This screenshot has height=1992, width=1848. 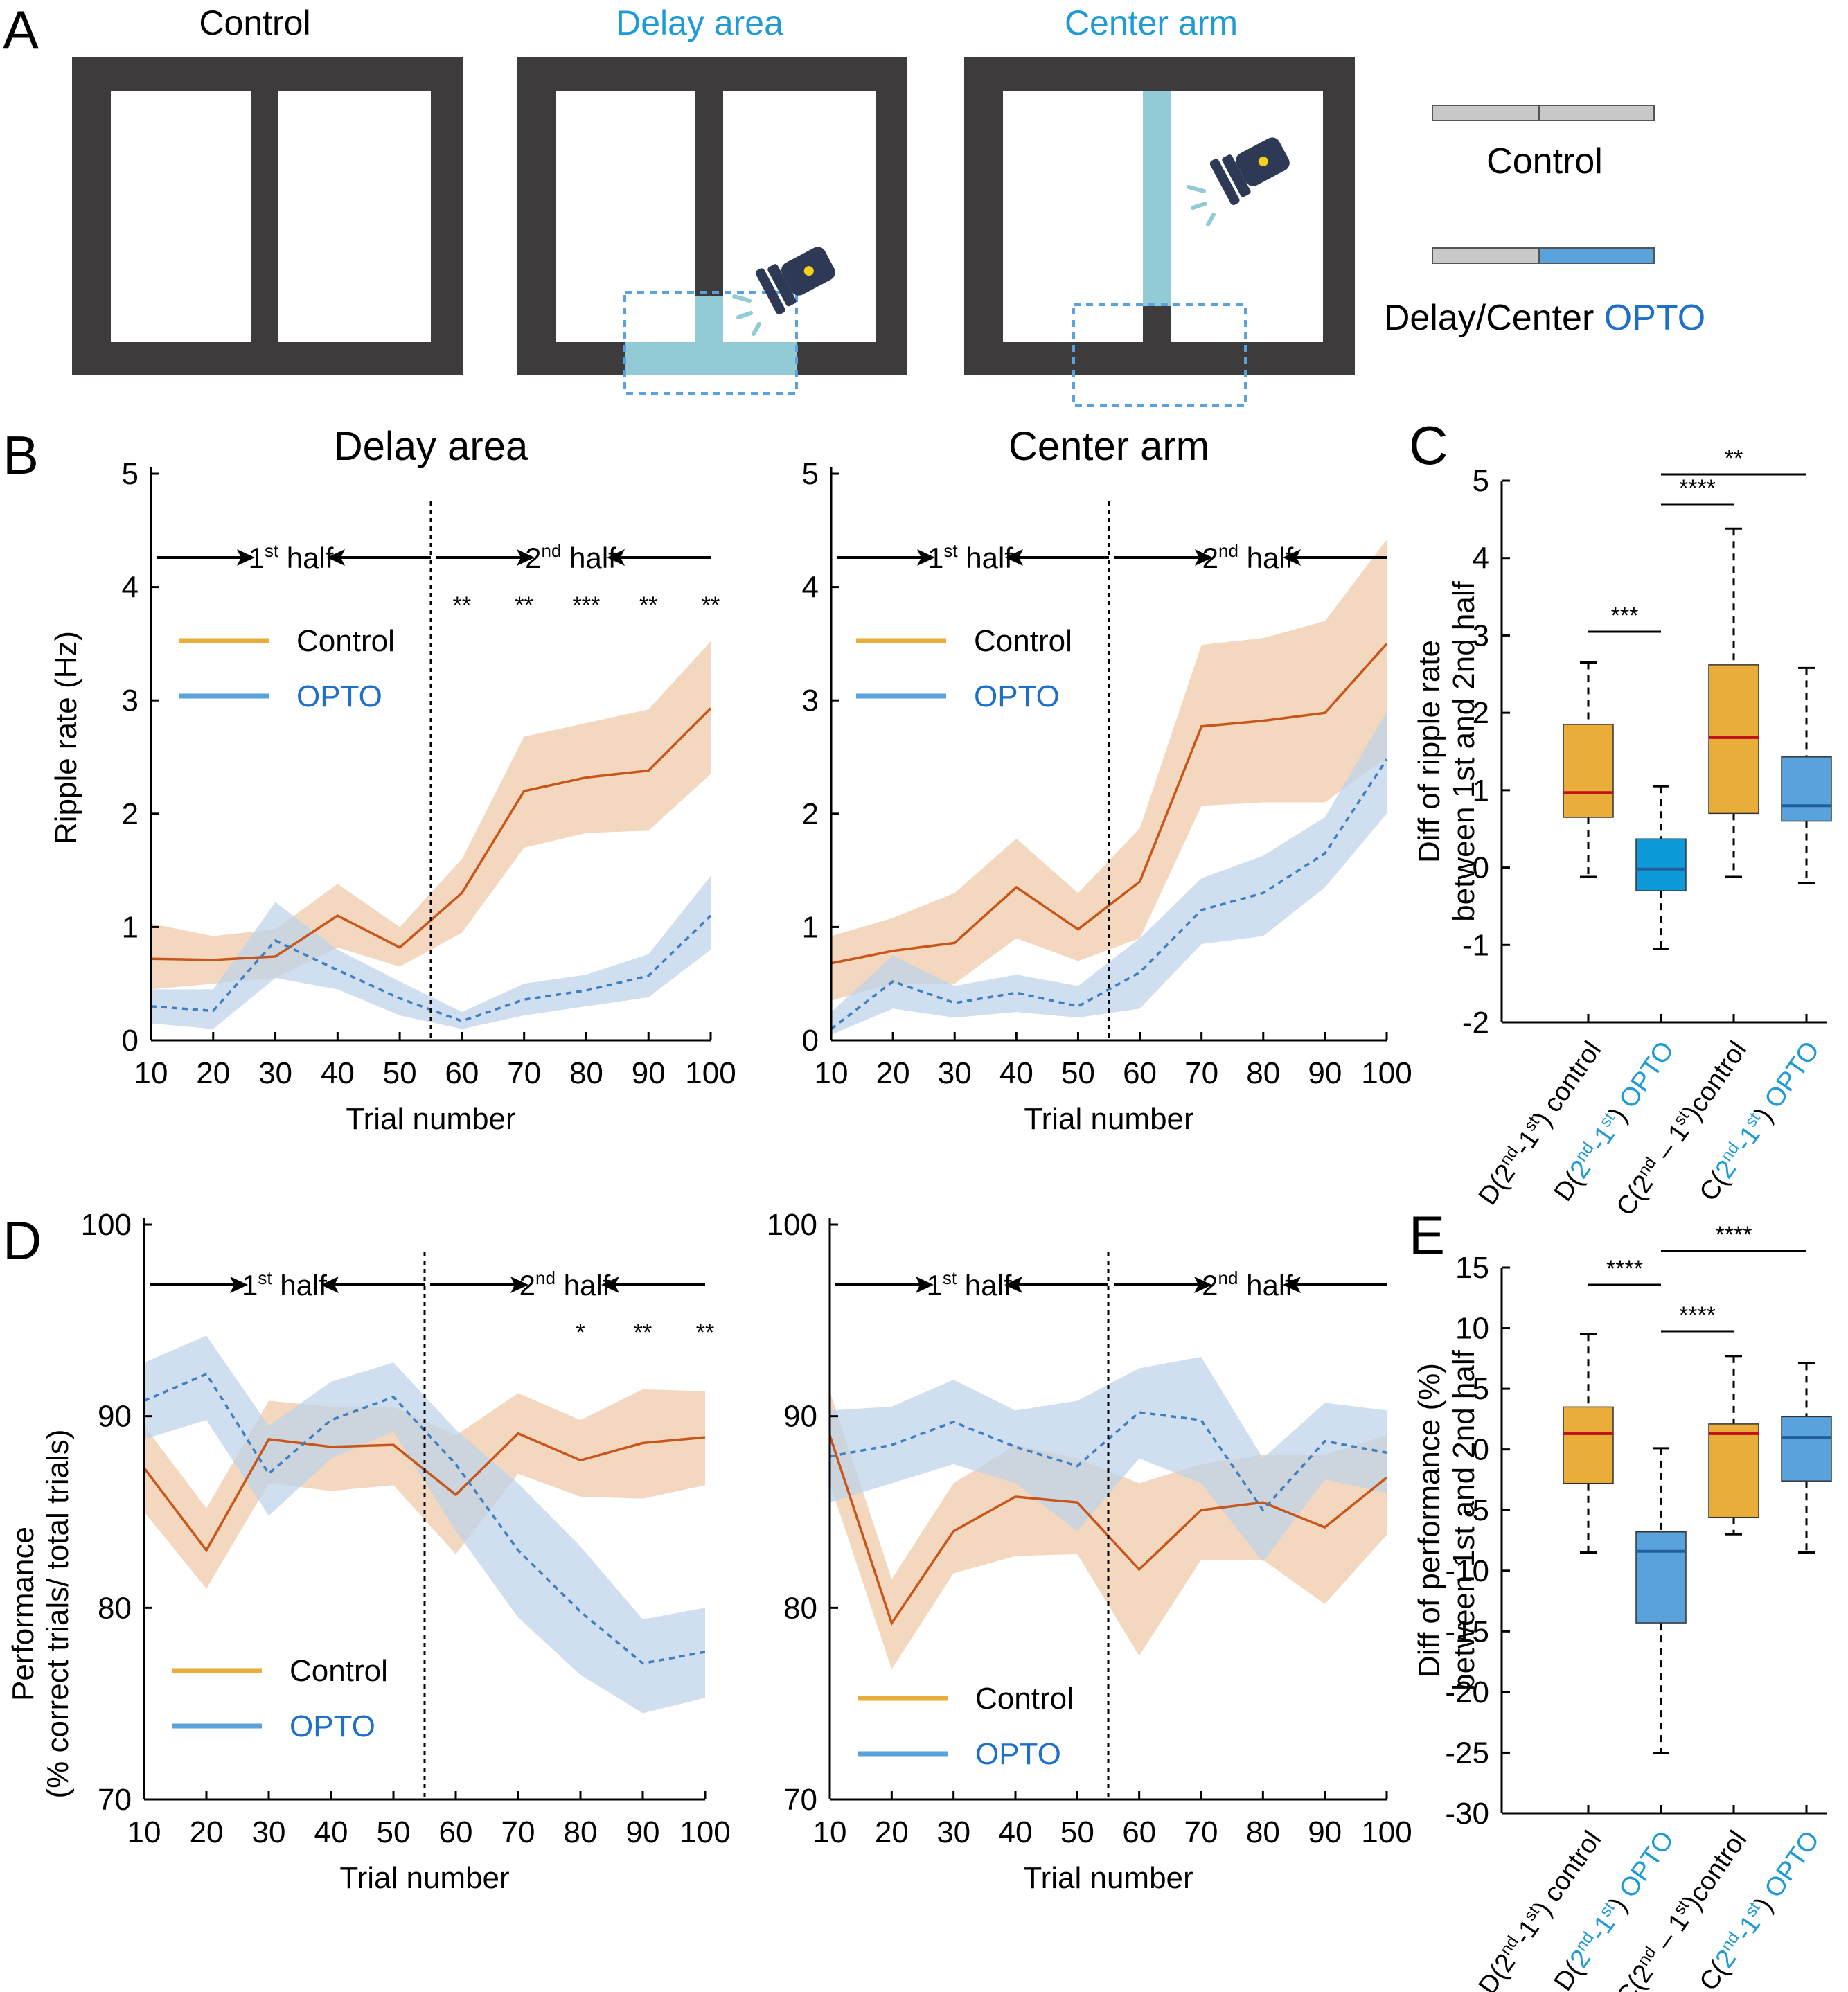 I want to click on significance-stars: *, so click(x=580, y=1332).